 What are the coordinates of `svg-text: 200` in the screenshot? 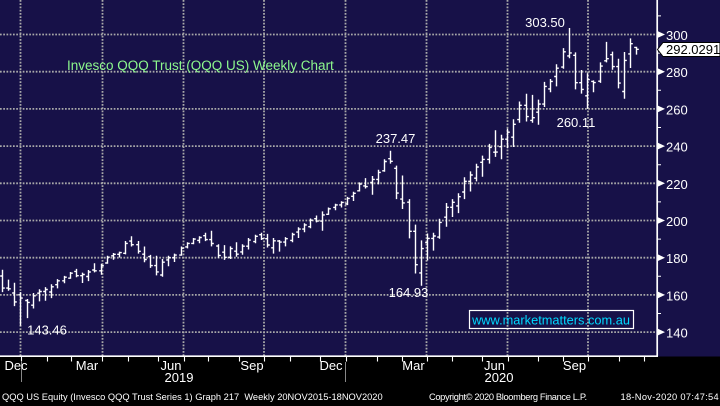 It's located at (677, 221).